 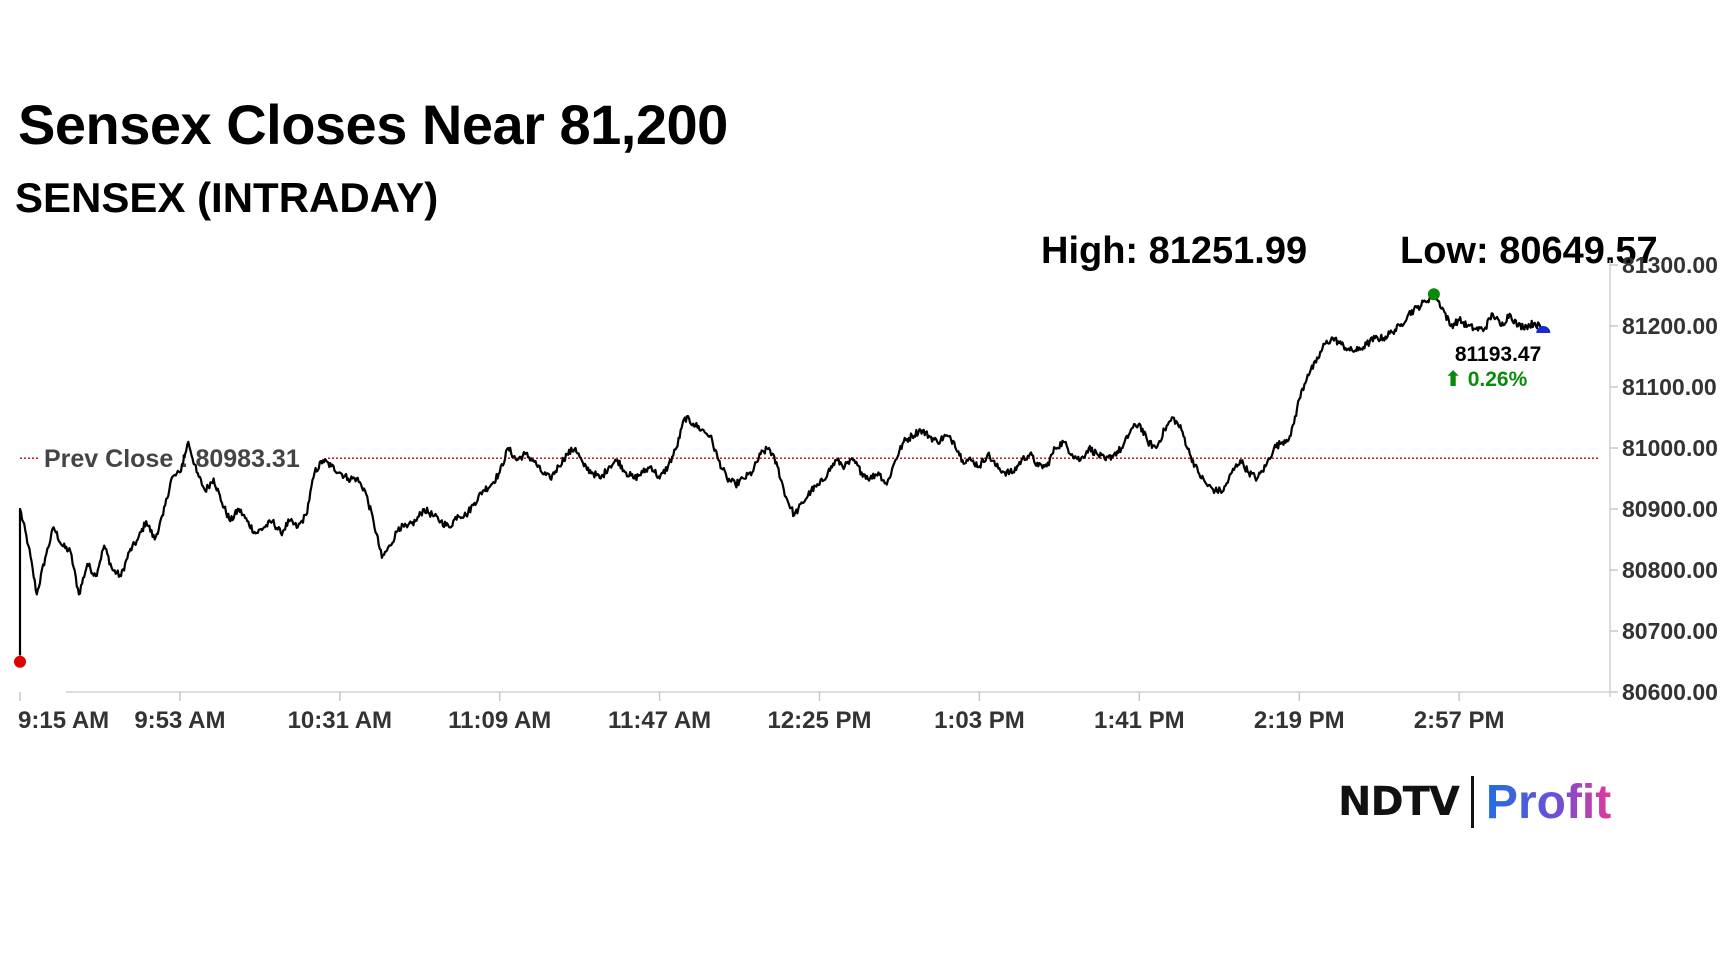 What do you see at coordinates (1670, 509) in the screenshot?
I see `y-tick-label: 80900.00` at bounding box center [1670, 509].